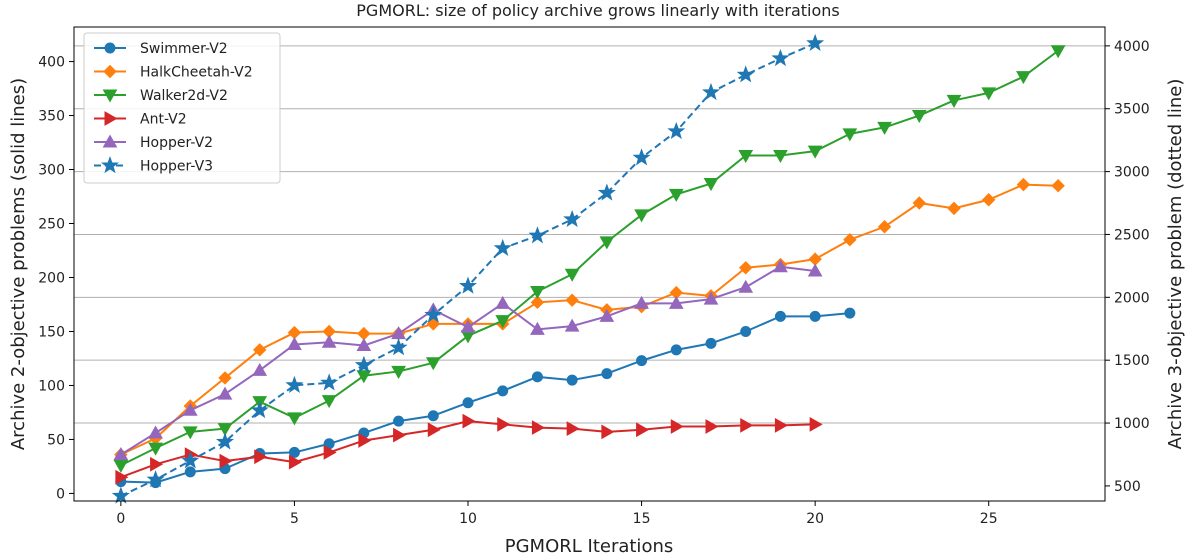 The width and height of the screenshot is (1196, 560). What do you see at coordinates (51, 332) in the screenshot?
I see `y-left-tick-label: 150` at bounding box center [51, 332].